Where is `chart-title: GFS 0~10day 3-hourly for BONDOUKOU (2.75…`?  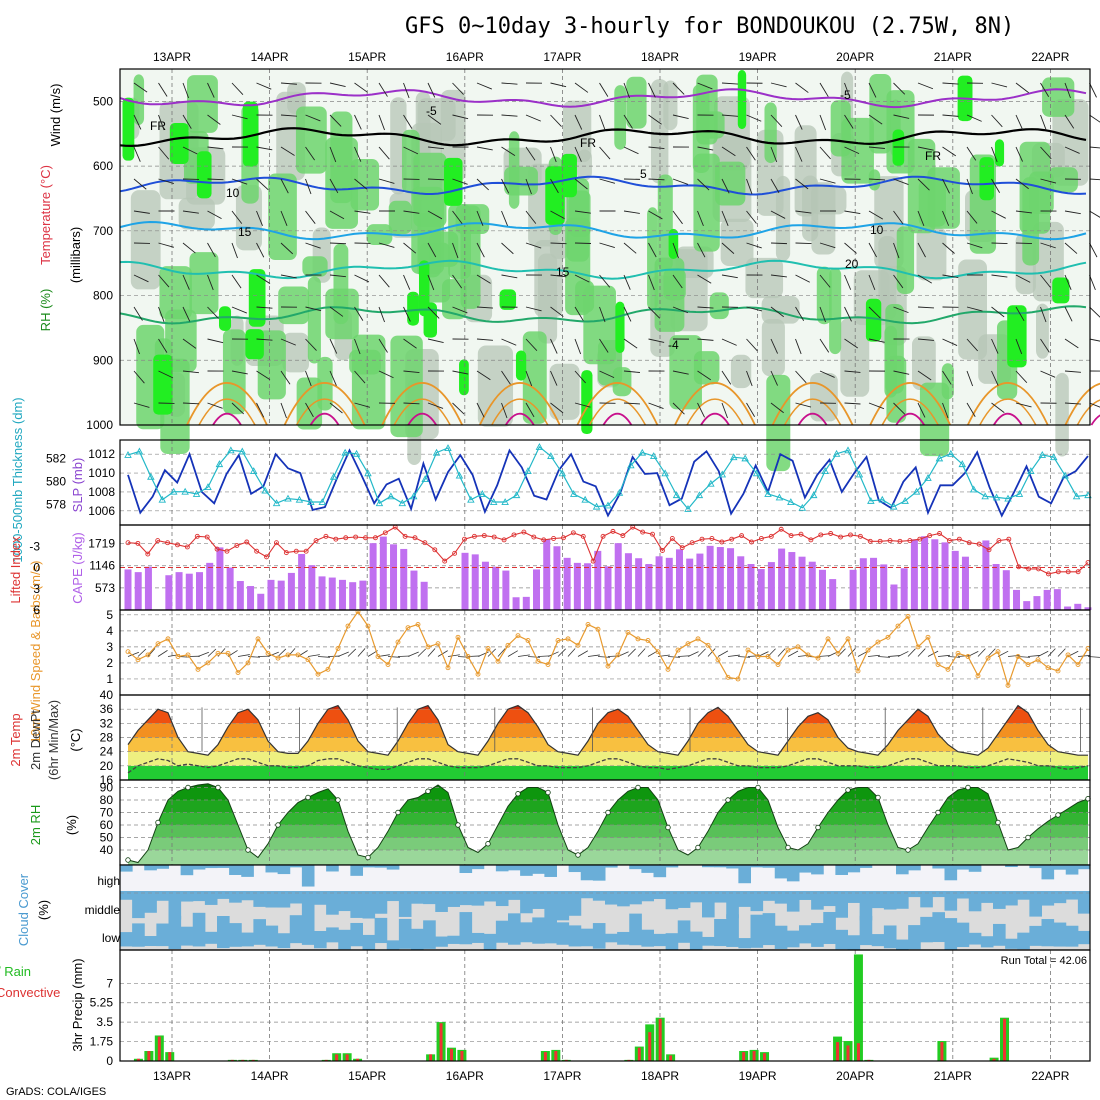
chart-title: GFS 0~10day 3-hourly for BONDOUKOU (2.75… is located at coordinates (709, 26).